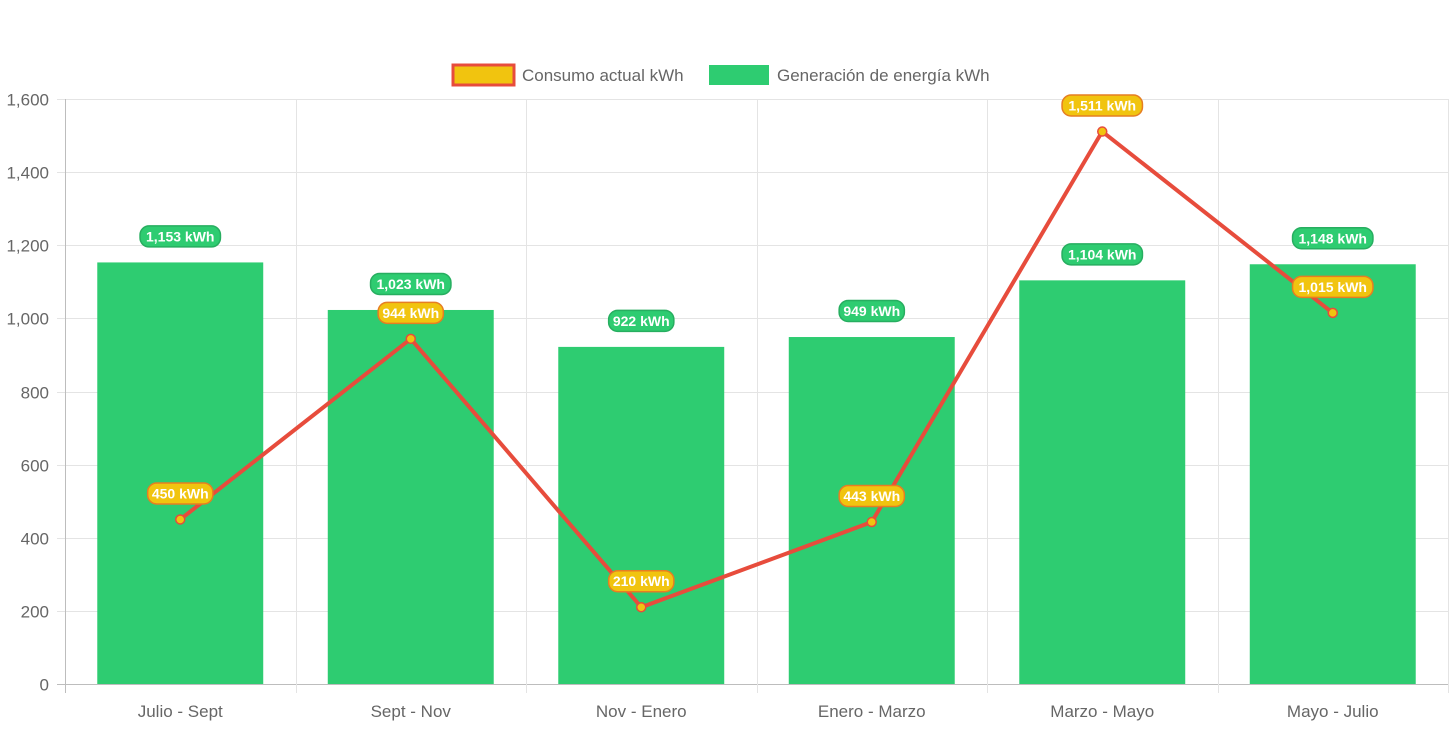 Image resolution: width=1456 pixels, height=732 pixels. What do you see at coordinates (739, 75) in the screenshot?
I see `legend-swatch-generacion` at bounding box center [739, 75].